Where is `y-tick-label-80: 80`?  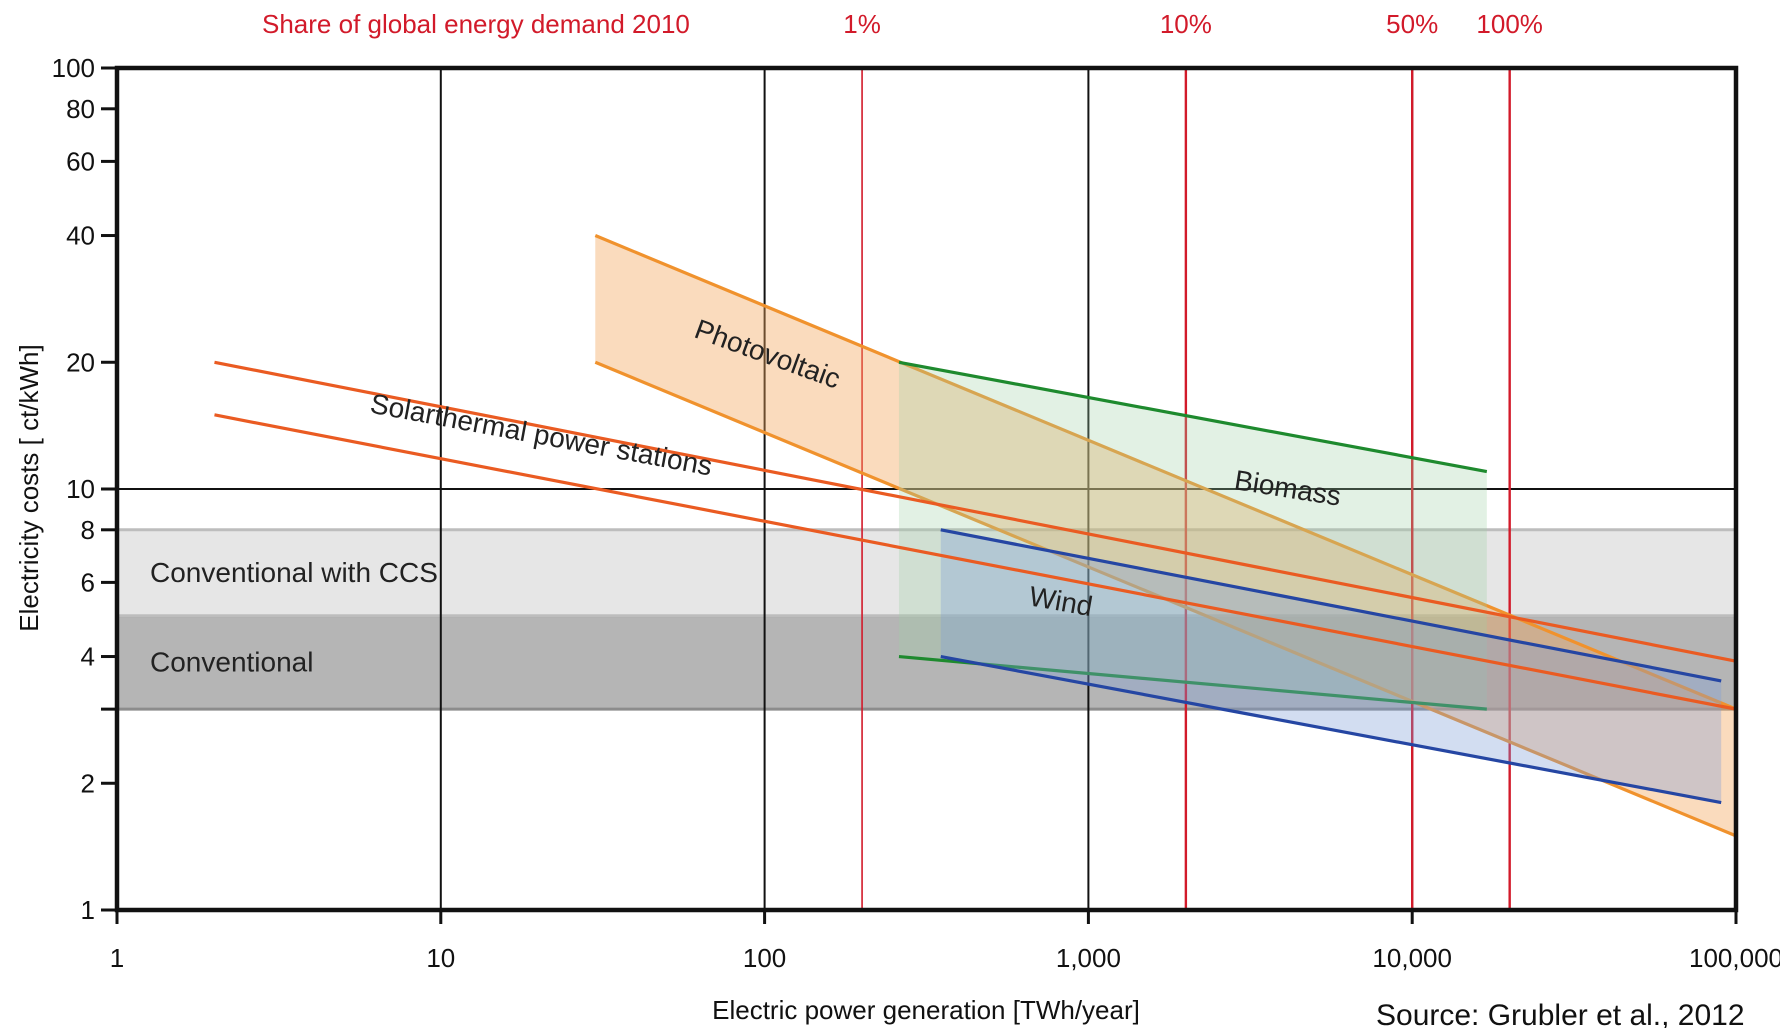 y-tick-label-80: 80 is located at coordinates (80, 109).